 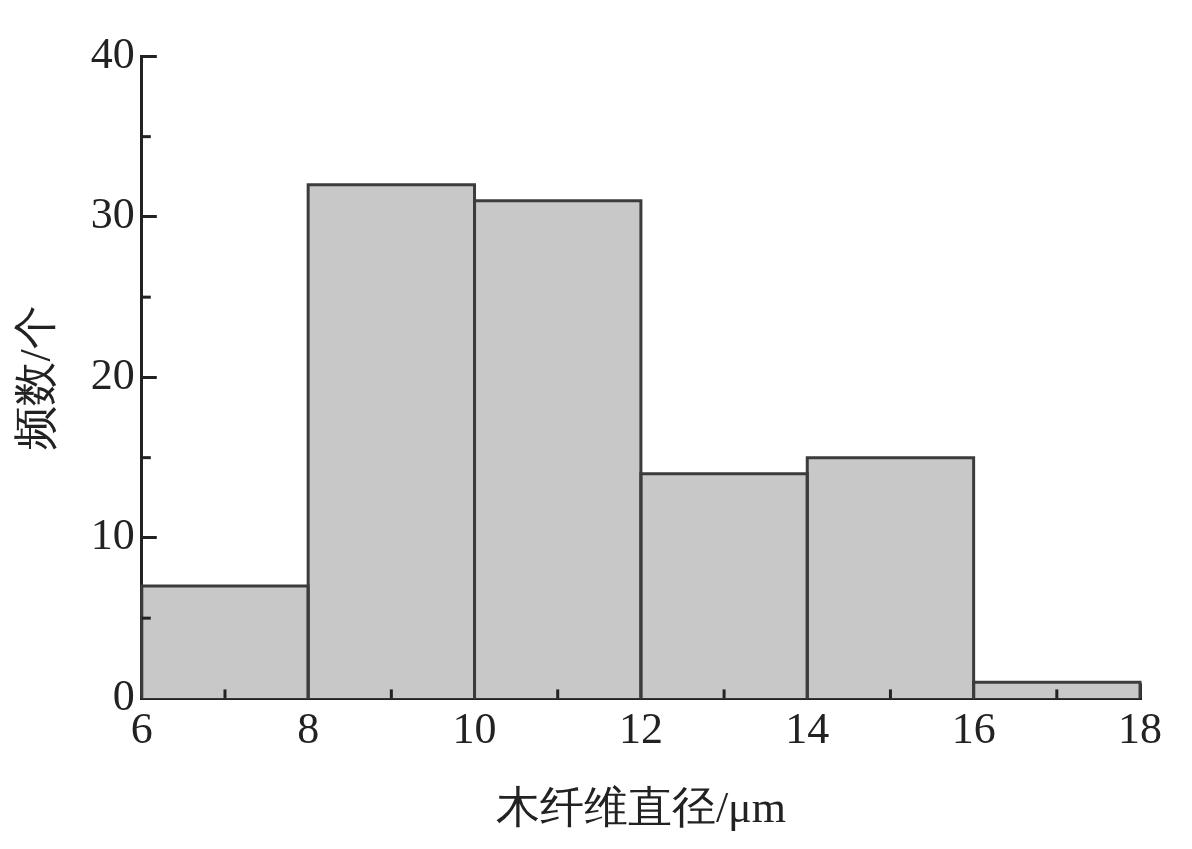 What do you see at coordinates (112, 214) in the screenshot?
I see `y-tick-label: 30` at bounding box center [112, 214].